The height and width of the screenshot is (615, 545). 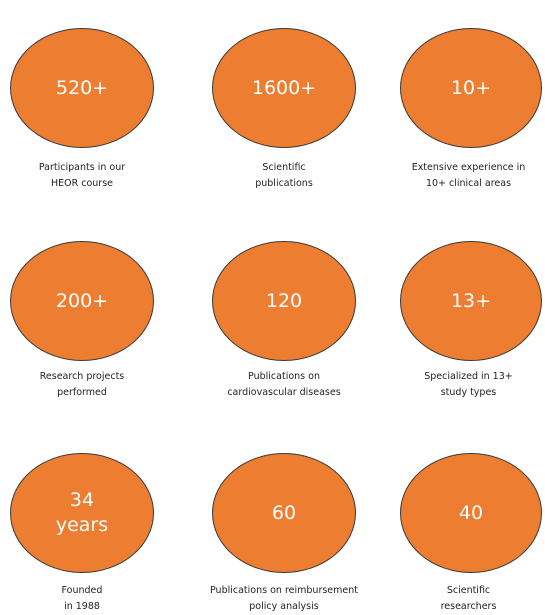 What do you see at coordinates (471, 88) in the screenshot?
I see `stat-circle: 10+` at bounding box center [471, 88].